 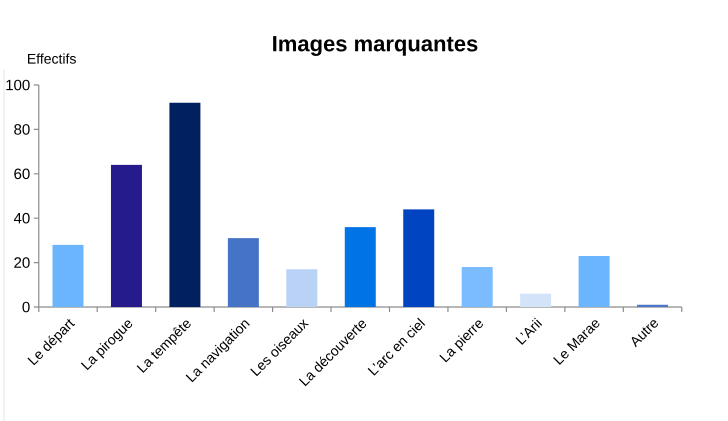 What do you see at coordinates (22, 129) in the screenshot?
I see `y-tick-label: 80` at bounding box center [22, 129].